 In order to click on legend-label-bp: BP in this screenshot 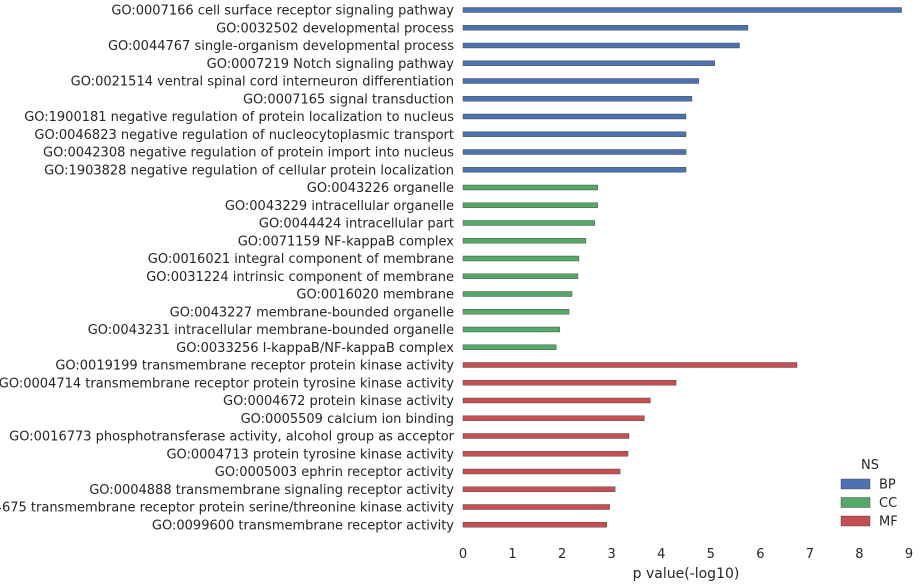, I will do `click(887, 485)`.